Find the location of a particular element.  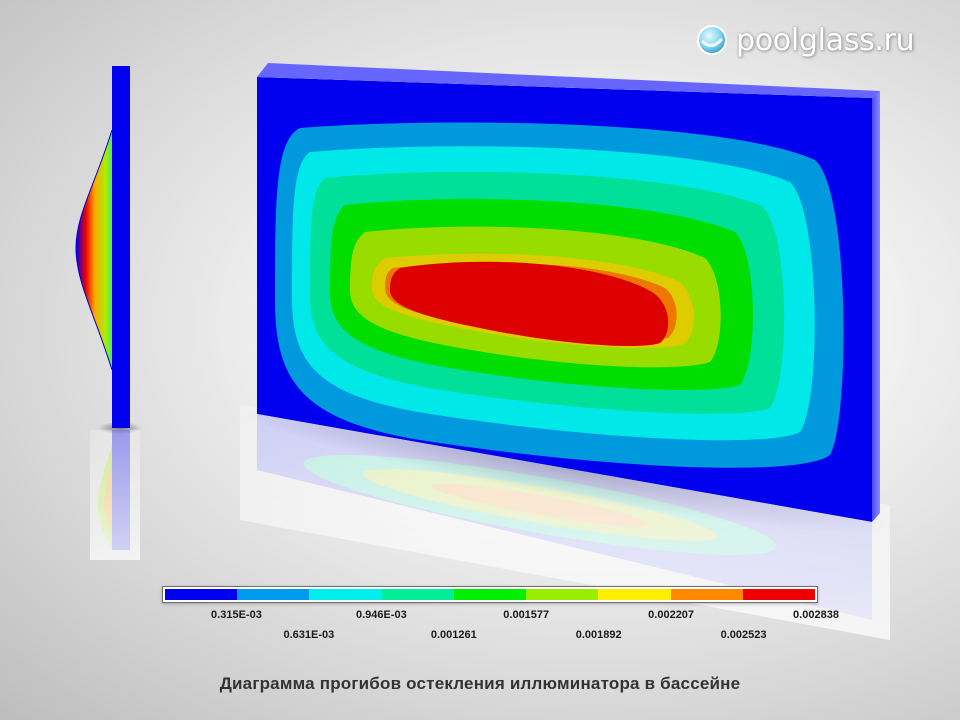

panel-top-edge is located at coordinates (568, 80).